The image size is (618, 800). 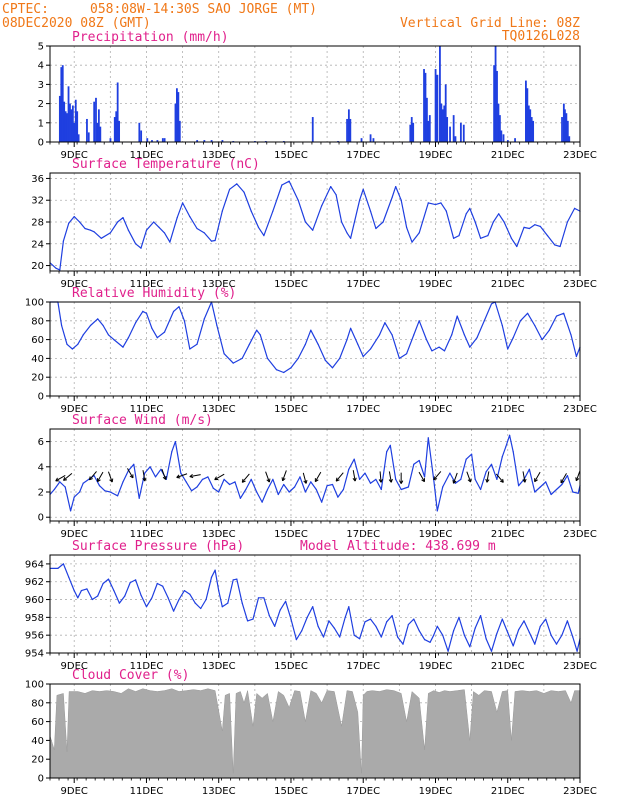 I want to click on humidity-xtick-label: 15DEC, so click(x=291, y=409).